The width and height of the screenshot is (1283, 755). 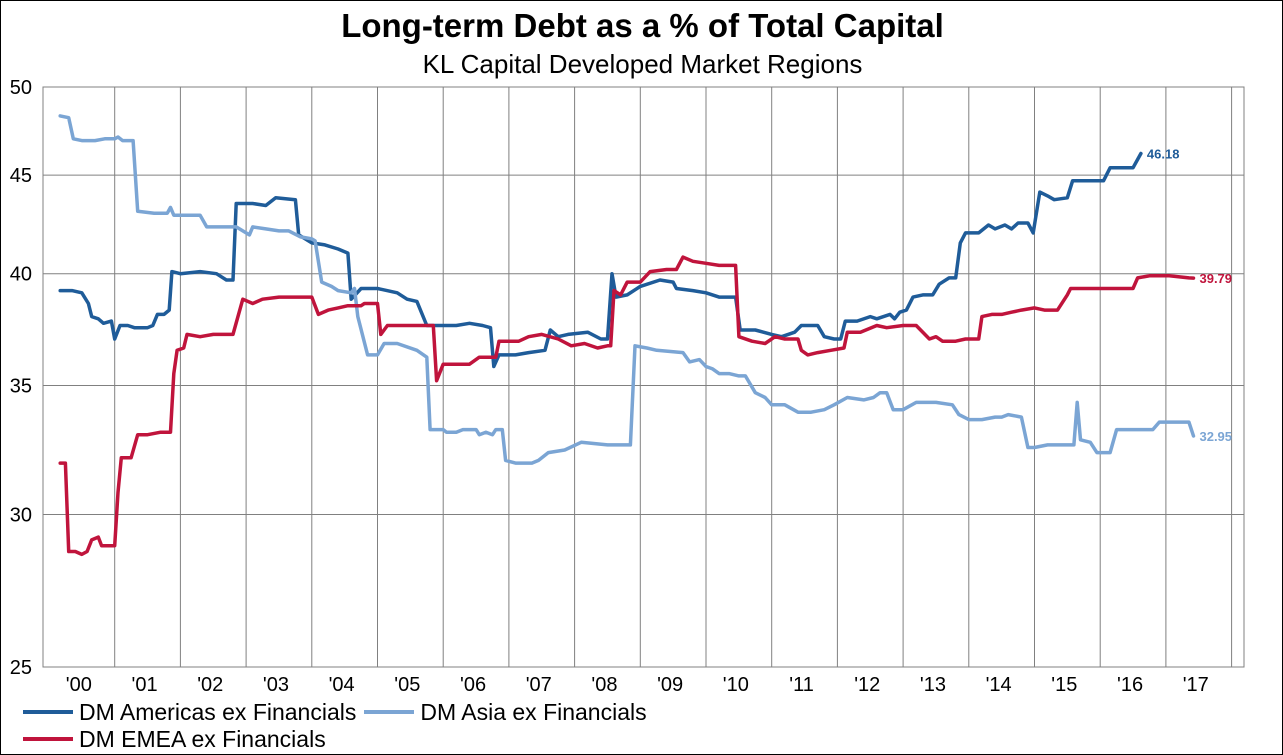 What do you see at coordinates (342, 685) in the screenshot?
I see `x-tick-label: '04` at bounding box center [342, 685].